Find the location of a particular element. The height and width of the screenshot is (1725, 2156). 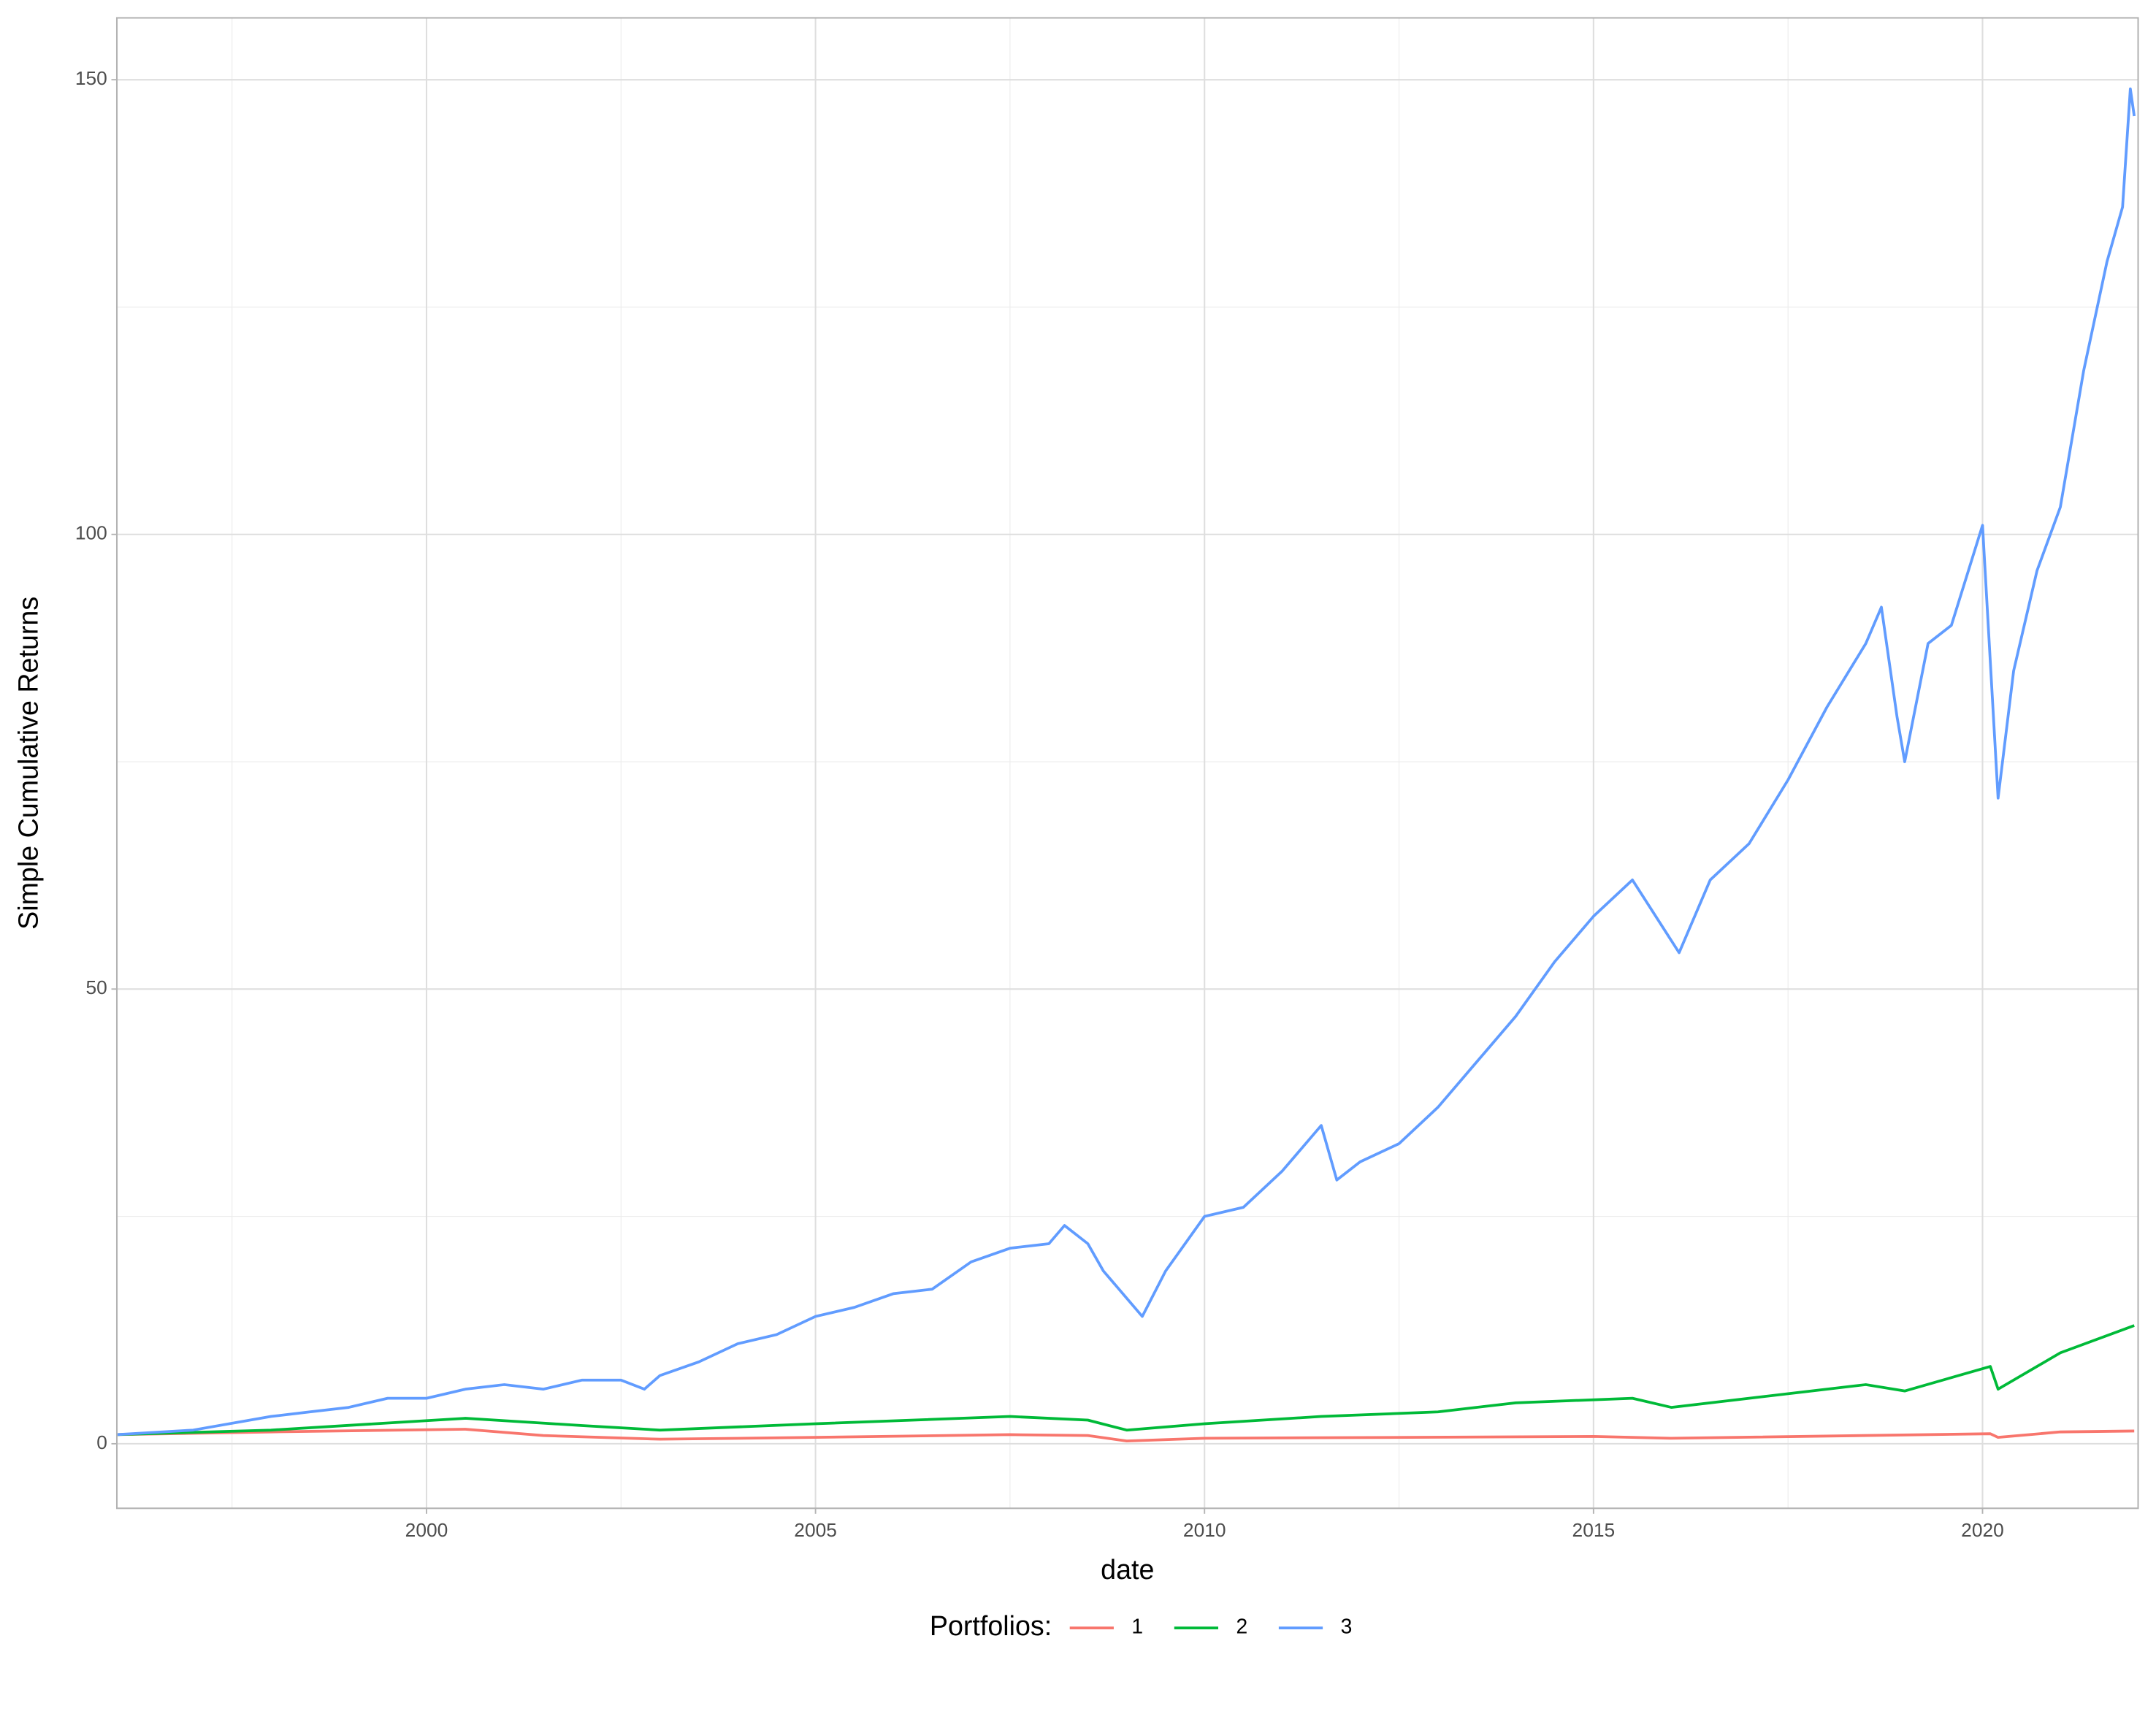

legend-label: 2 is located at coordinates (1242, 1626).